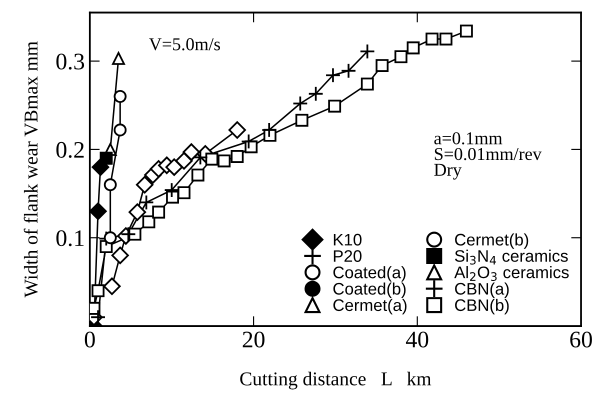 The width and height of the screenshot is (599, 418). I want to click on annotation: V=5.0m/s, so click(184, 44).